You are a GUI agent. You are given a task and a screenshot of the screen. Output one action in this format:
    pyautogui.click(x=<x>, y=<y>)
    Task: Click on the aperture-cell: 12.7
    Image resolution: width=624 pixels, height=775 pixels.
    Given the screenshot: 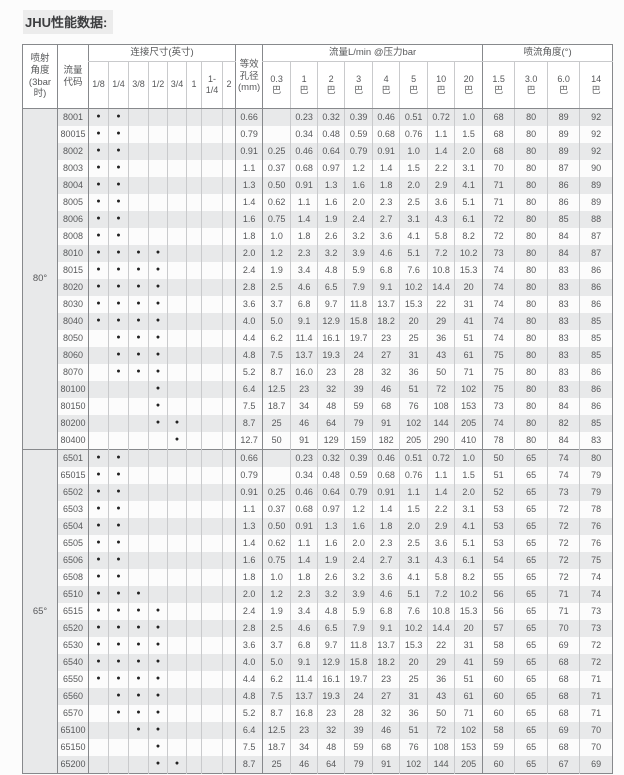 What is the action you would take?
    pyautogui.click(x=249, y=441)
    